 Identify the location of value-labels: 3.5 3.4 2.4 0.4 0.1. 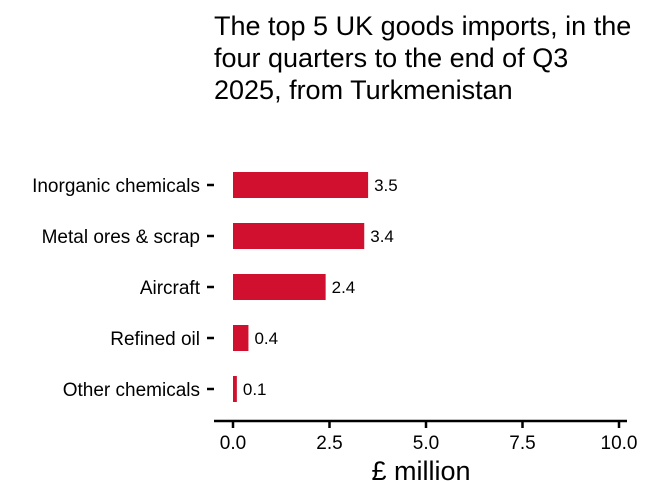
(320, 287).